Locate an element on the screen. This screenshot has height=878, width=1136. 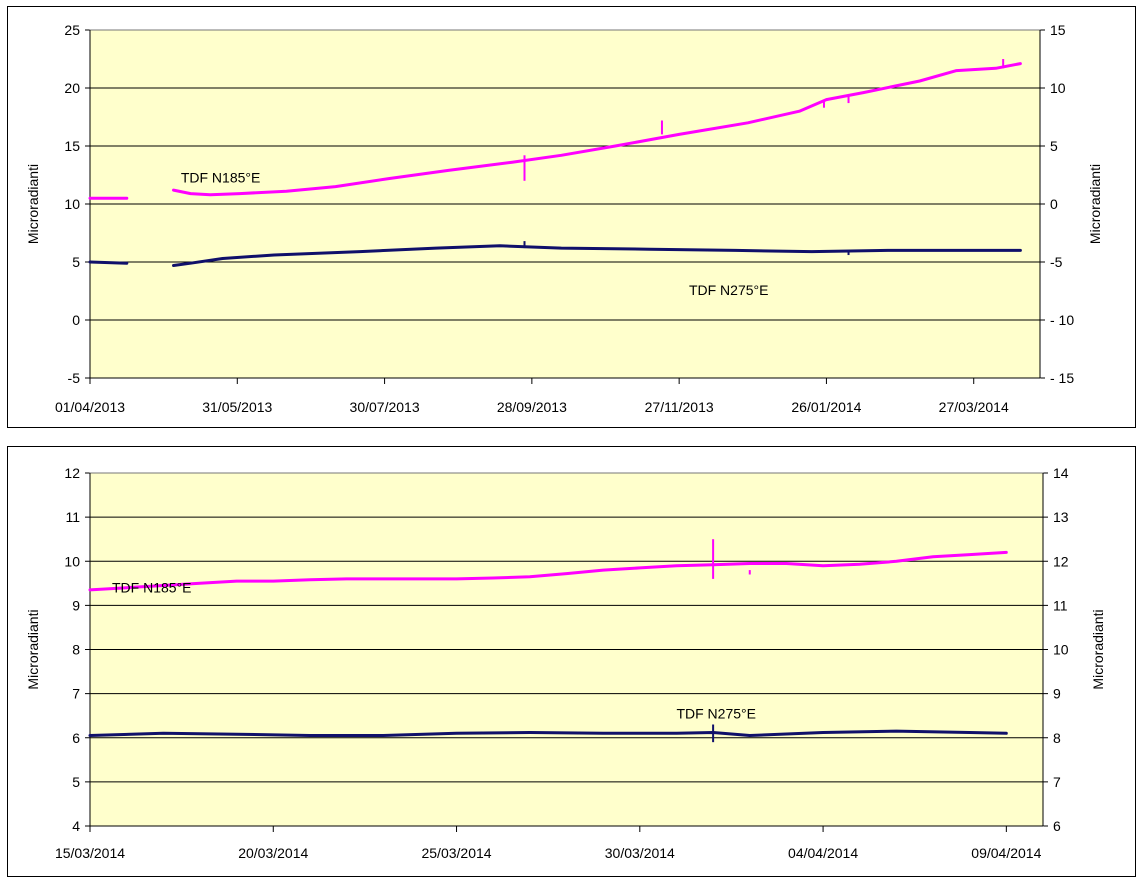
bottom-annotation-n185e: TDF N185°E is located at coordinates (152, 588).